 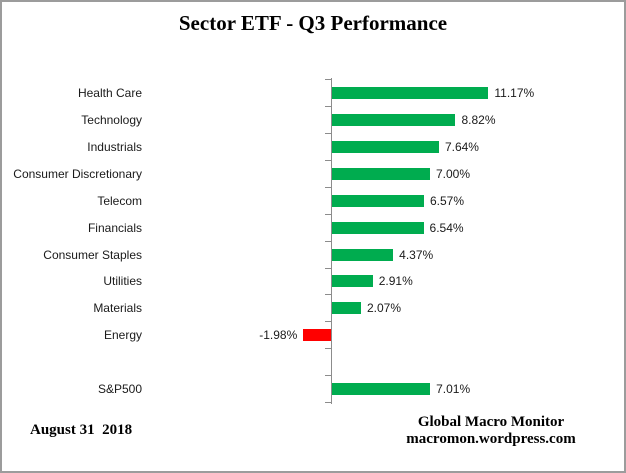 What do you see at coordinates (363, 254) in the screenshot?
I see `bar-consumer-staples` at bounding box center [363, 254].